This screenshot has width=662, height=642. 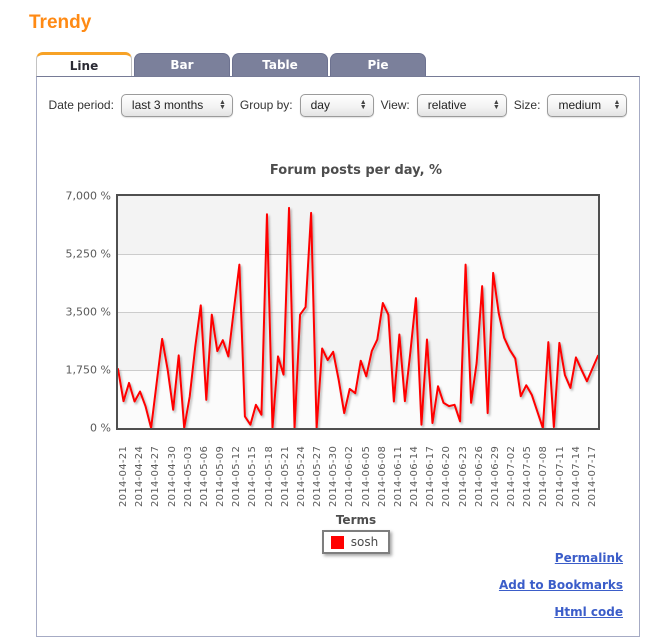 I want to click on page-title: Trendy, so click(x=60, y=22).